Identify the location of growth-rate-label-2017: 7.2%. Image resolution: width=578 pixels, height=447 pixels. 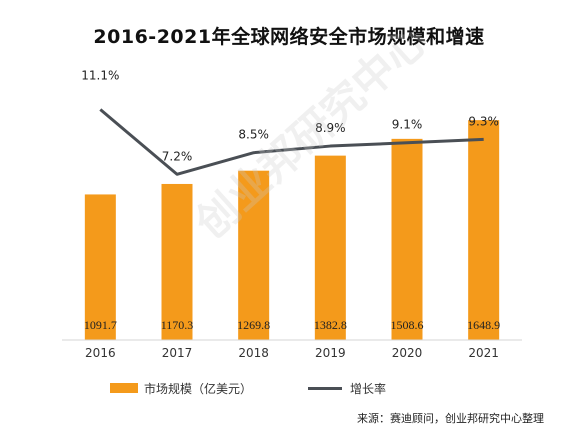
(177, 156).